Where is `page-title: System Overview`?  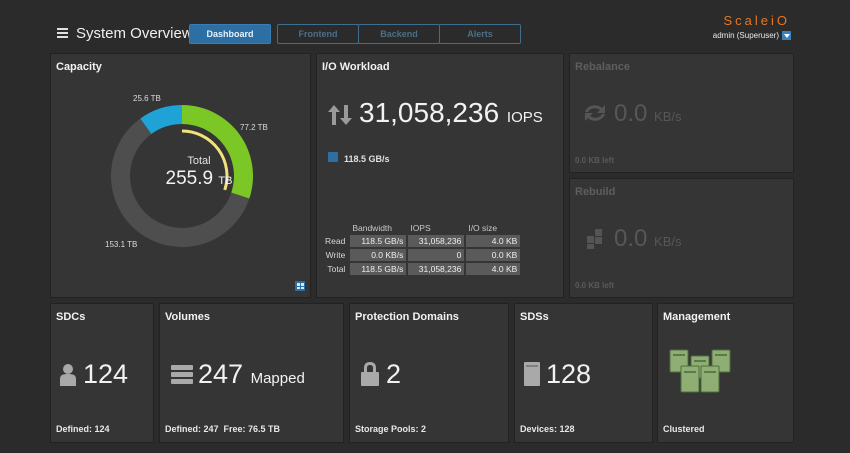 page-title: System Overview is located at coordinates (134, 33).